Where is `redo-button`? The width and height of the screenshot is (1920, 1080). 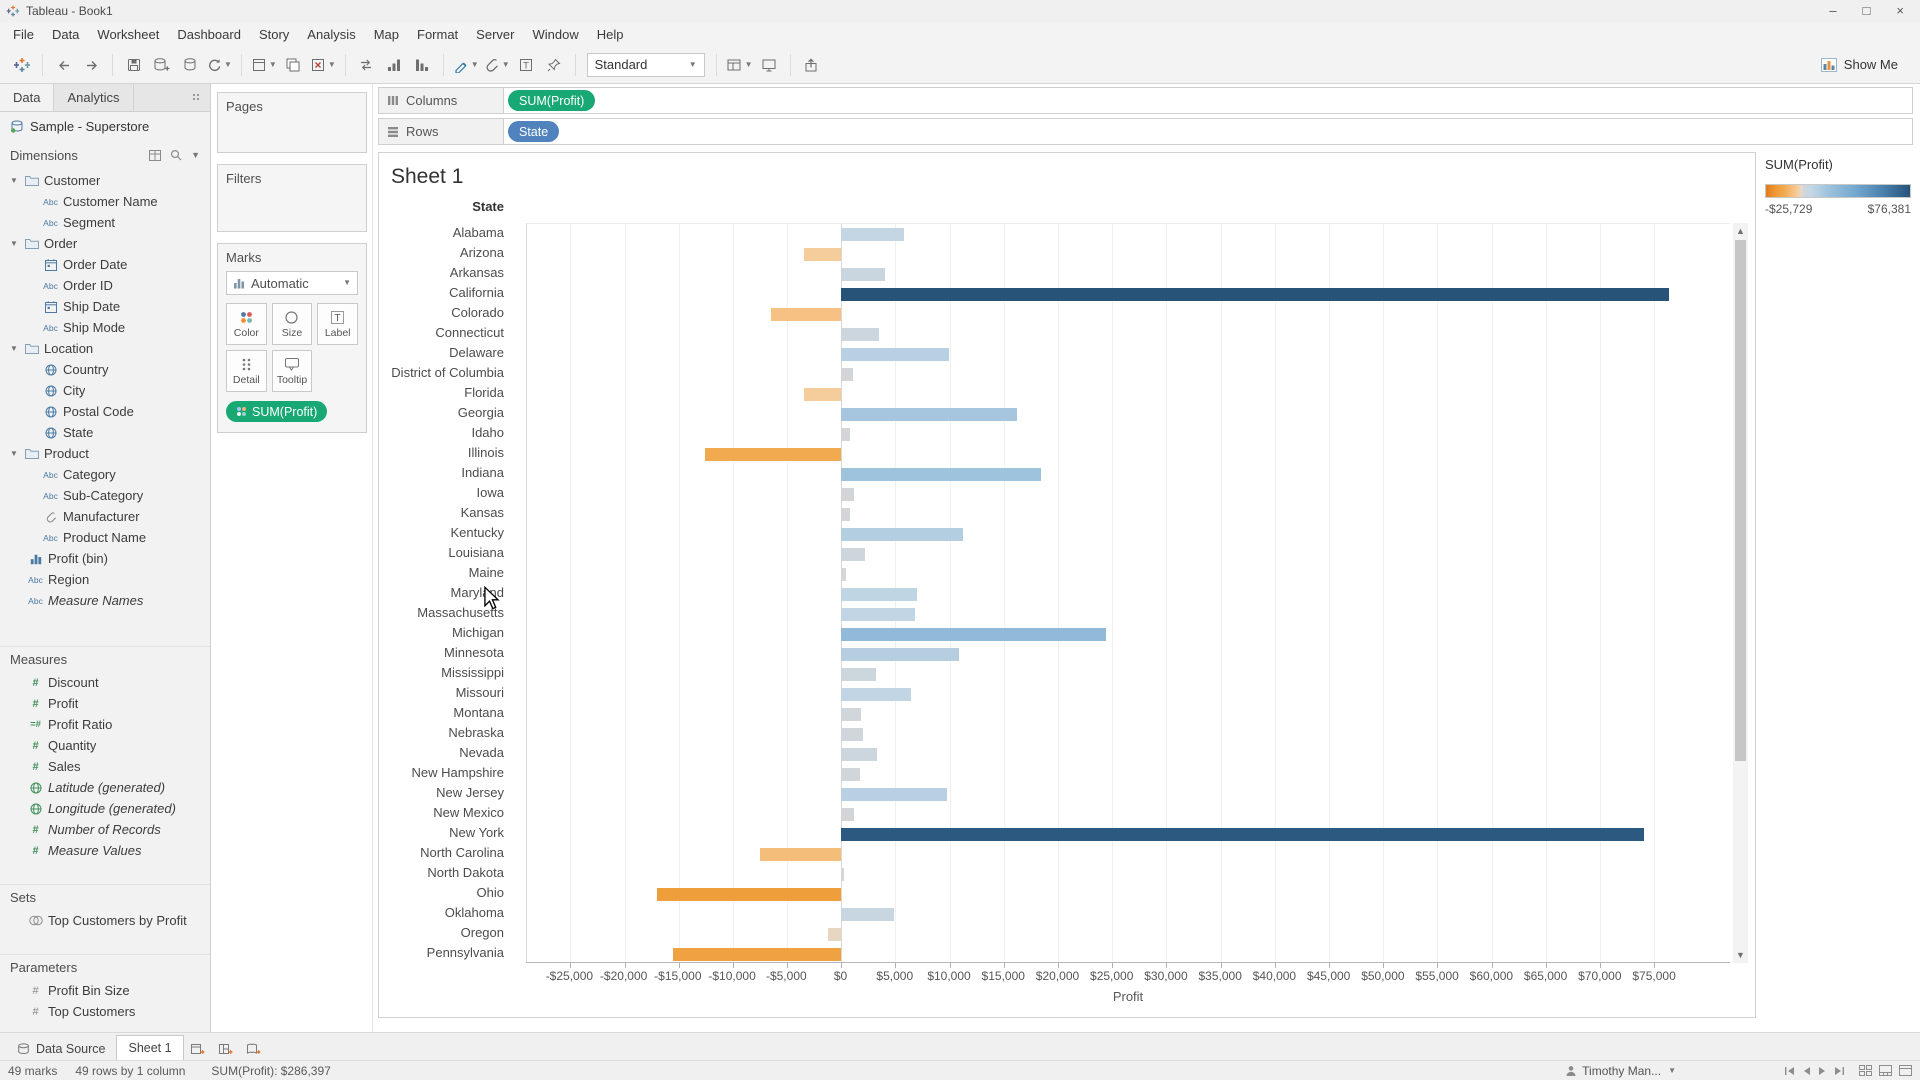
redo-button is located at coordinates (91, 65).